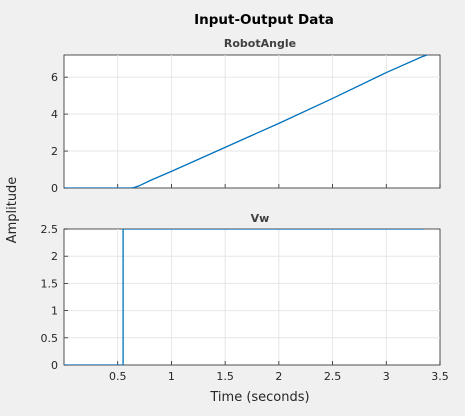 The image size is (465, 416). Describe the element at coordinates (50, 229) in the screenshot. I see `vw-y-tick-label: 2.5` at that location.